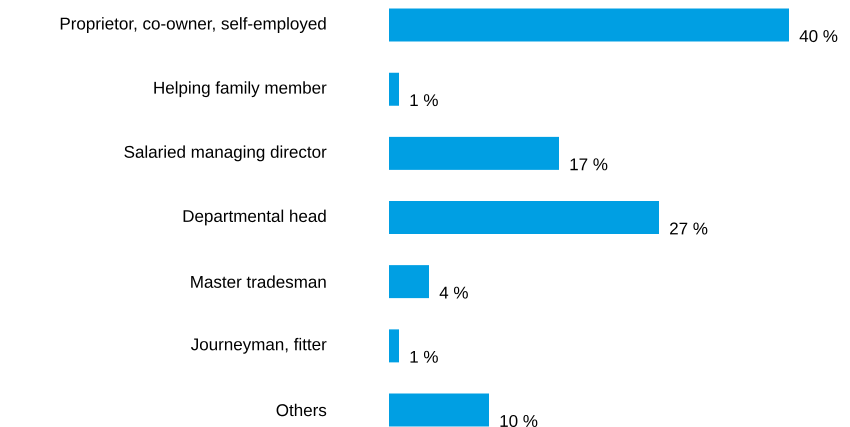 This screenshot has height=427, width=850. Describe the element at coordinates (301, 410) in the screenshot. I see `y-tick-label: Others` at that location.